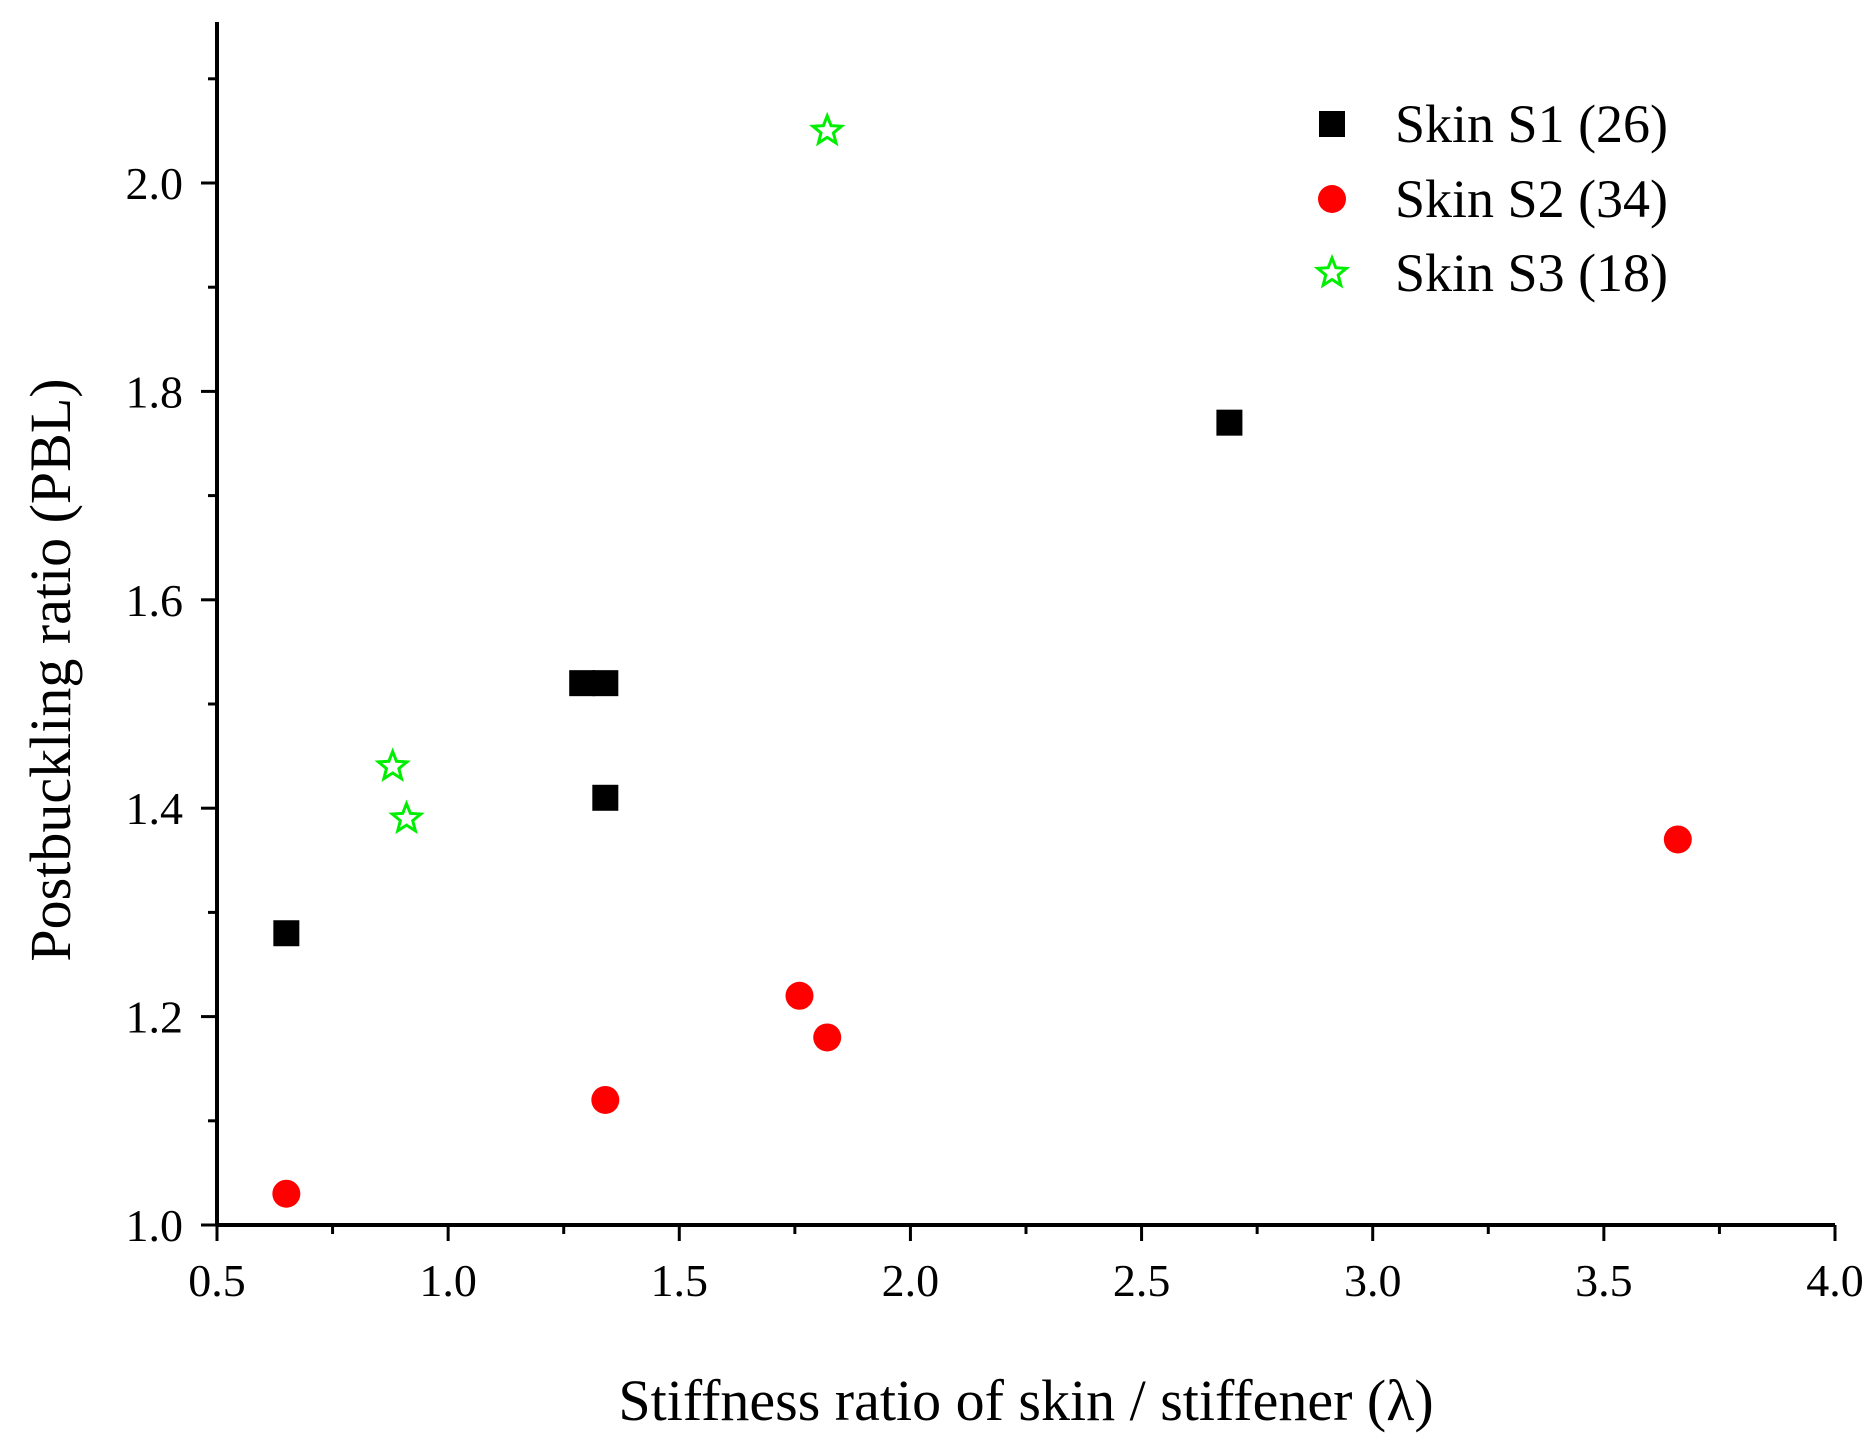 The height and width of the screenshot is (1437, 1875). What do you see at coordinates (155, 183) in the screenshot?
I see `y-tick-label: 2.0` at bounding box center [155, 183].